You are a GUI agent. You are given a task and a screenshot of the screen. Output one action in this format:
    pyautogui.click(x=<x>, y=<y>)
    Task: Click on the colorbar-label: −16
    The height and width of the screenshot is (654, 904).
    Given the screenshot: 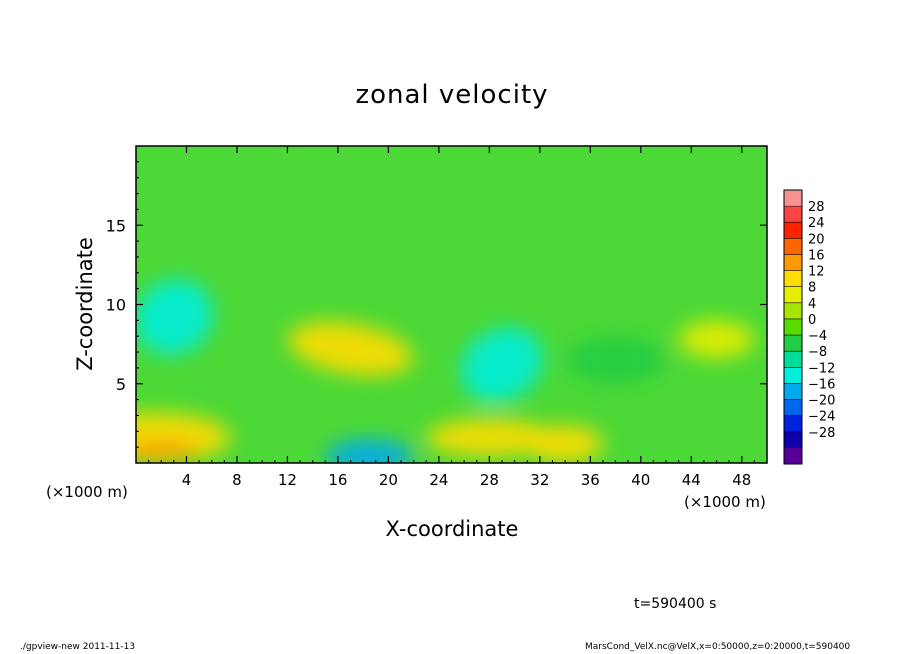 What is the action you would take?
    pyautogui.click(x=821, y=384)
    